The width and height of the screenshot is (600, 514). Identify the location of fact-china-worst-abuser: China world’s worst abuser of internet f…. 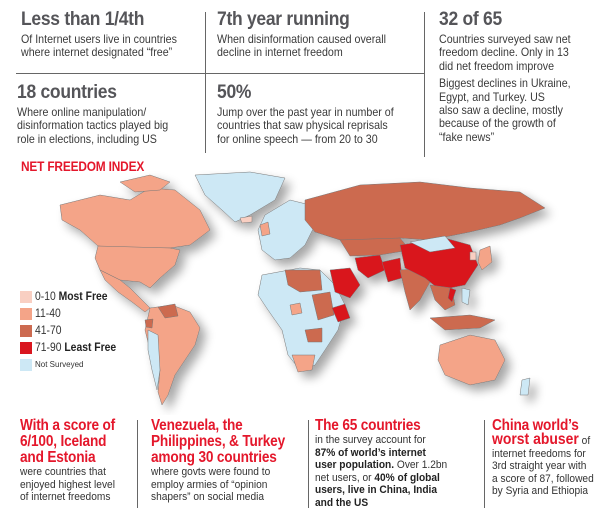
(546, 458).